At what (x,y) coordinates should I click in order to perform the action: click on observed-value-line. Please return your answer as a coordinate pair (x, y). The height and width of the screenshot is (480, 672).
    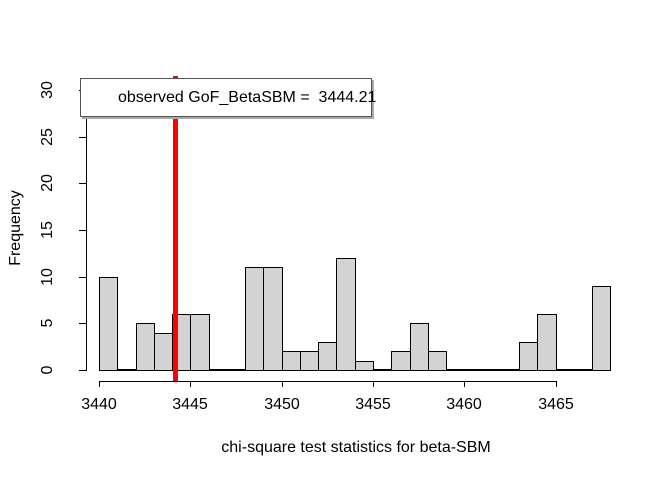
    Looking at the image, I should click on (175, 228).